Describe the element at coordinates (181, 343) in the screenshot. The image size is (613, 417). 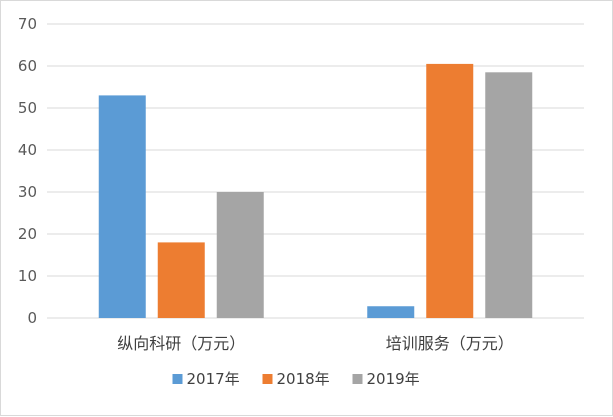
I see `category-label: 纵向科研（万元）` at that location.